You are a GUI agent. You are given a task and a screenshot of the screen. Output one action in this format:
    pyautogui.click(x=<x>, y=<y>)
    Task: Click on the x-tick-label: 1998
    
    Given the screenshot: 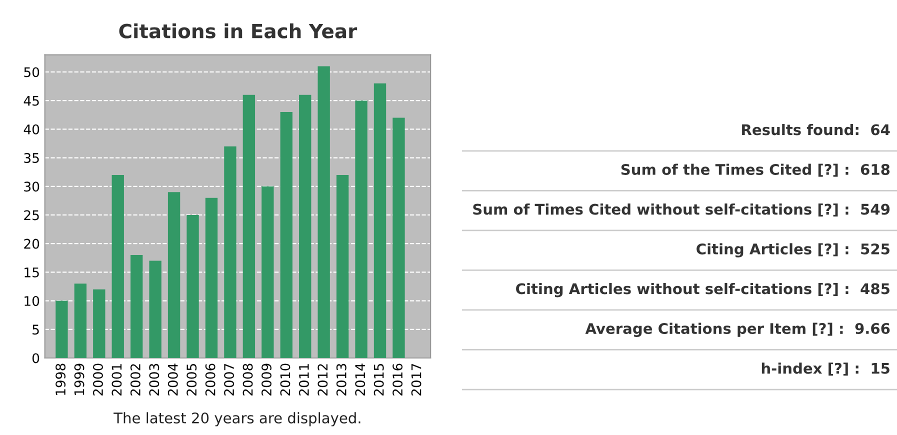 What is the action you would take?
    pyautogui.click(x=61, y=379)
    